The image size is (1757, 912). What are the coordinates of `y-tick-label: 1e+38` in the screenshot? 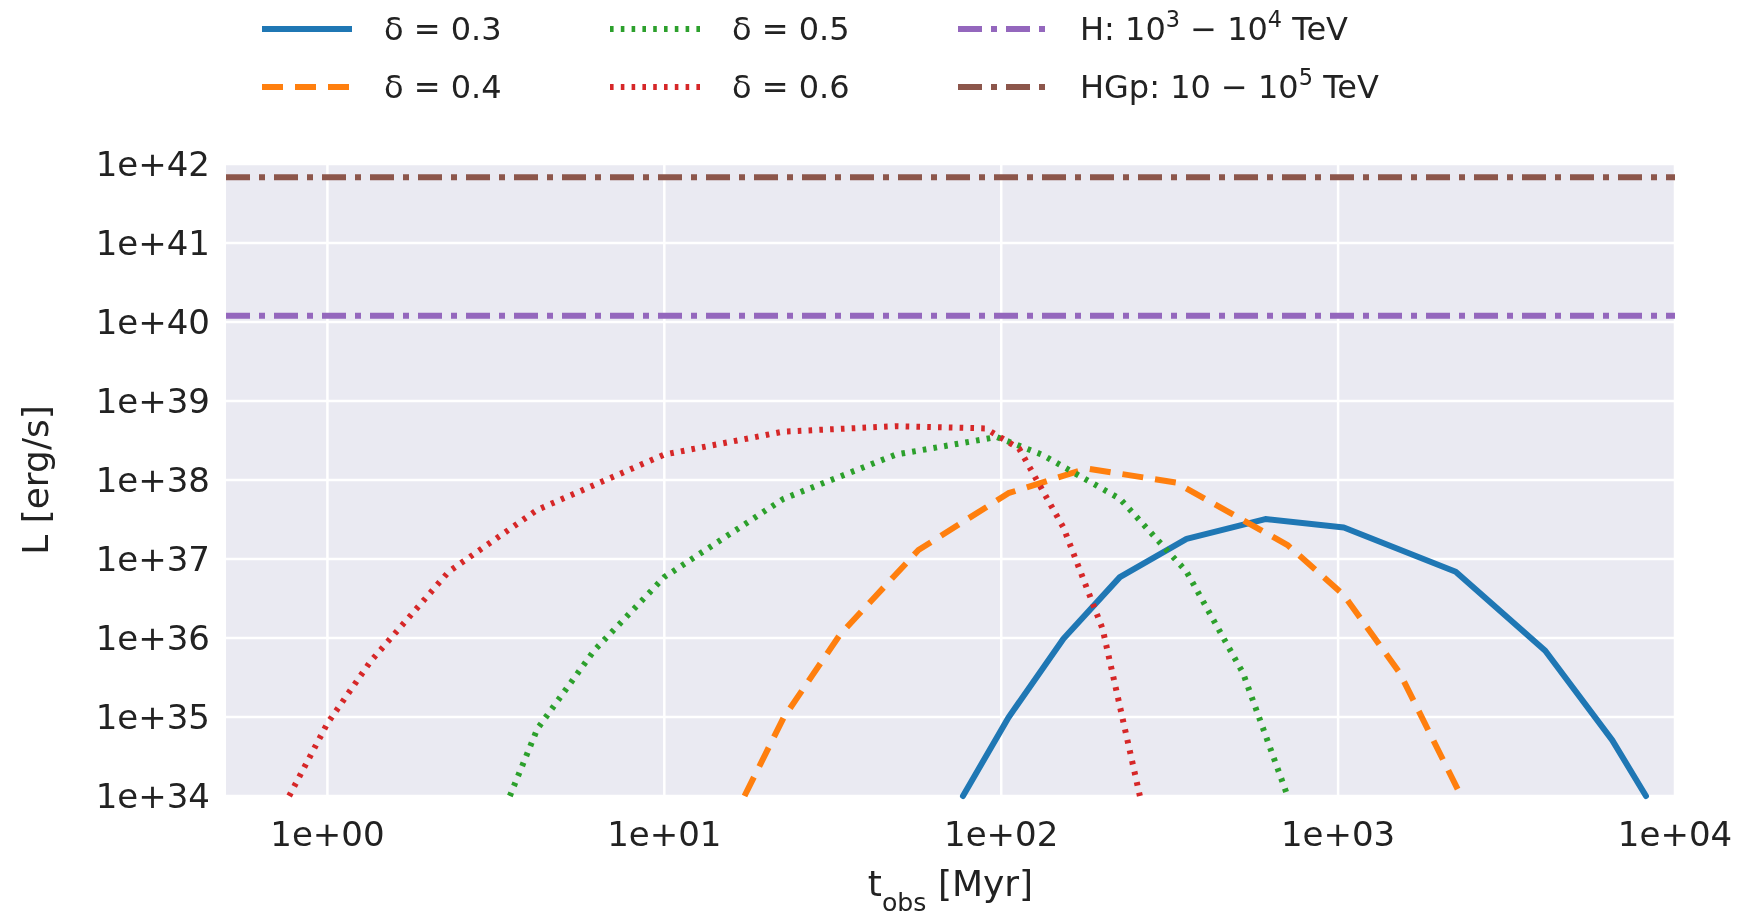 It's located at (152, 480).